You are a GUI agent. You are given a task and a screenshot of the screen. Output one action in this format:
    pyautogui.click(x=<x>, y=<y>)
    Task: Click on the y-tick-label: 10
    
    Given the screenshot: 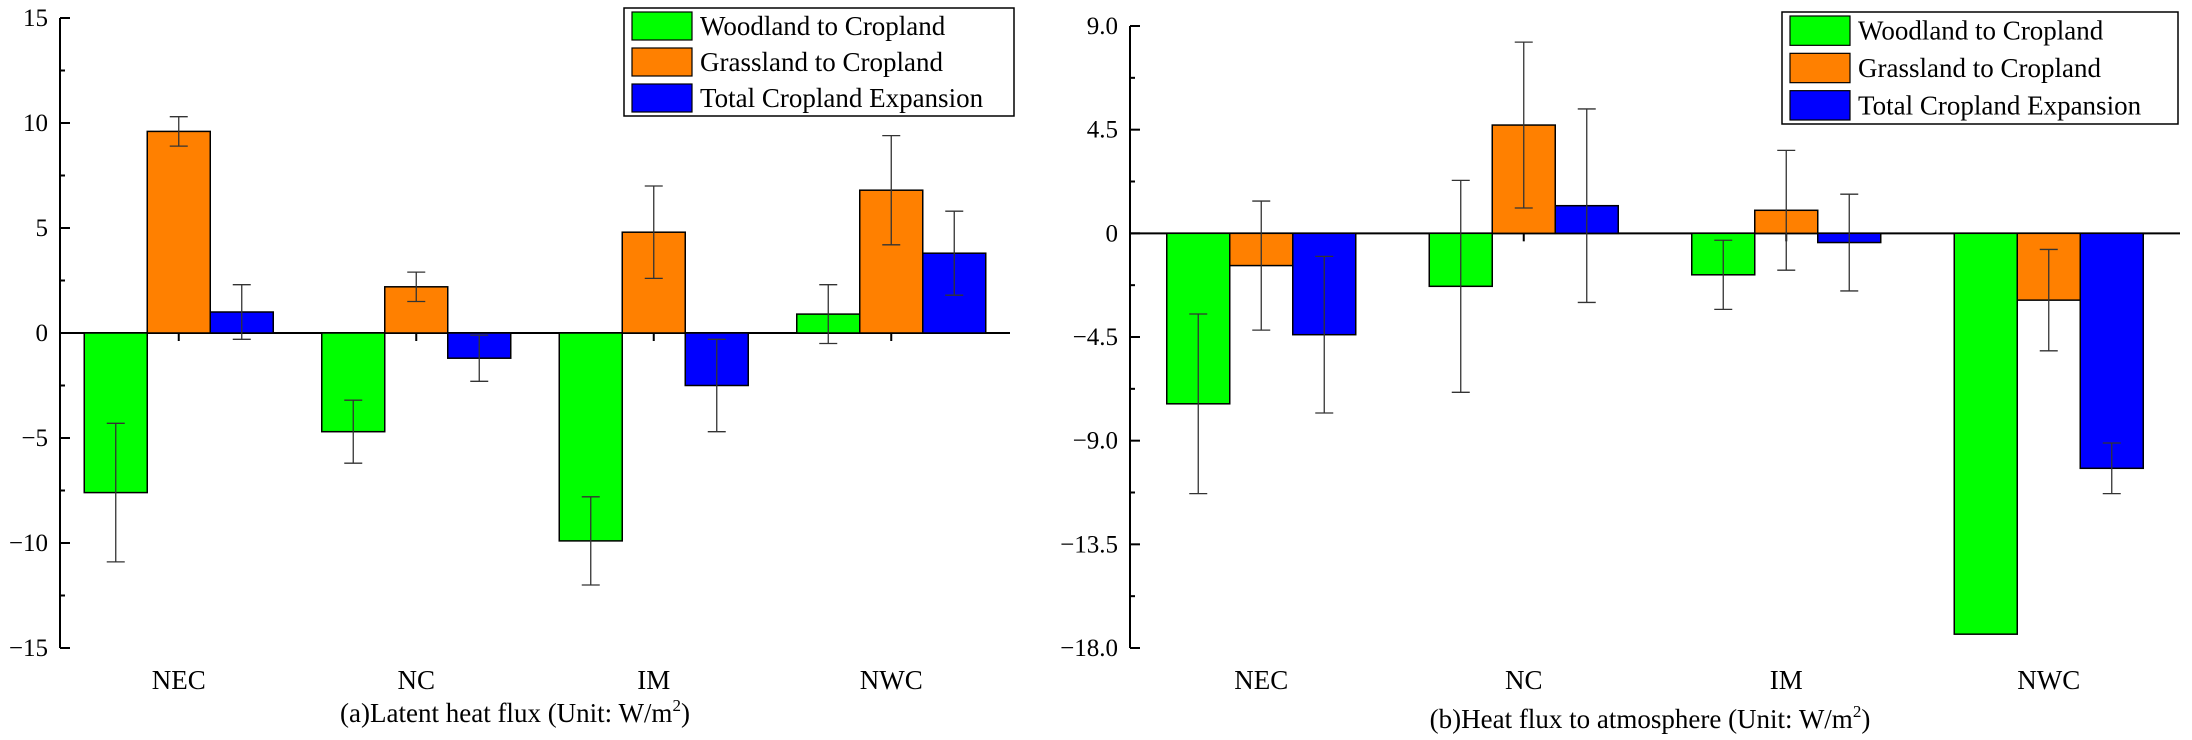 What is the action you would take?
    pyautogui.click(x=35, y=123)
    